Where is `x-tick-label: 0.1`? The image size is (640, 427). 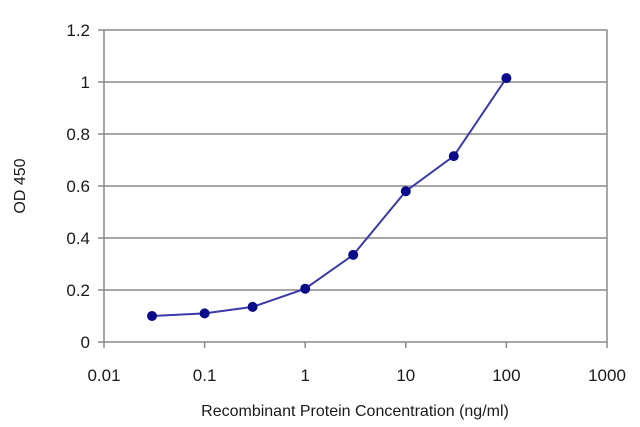
x-tick-label: 0.1 is located at coordinates (205, 375).